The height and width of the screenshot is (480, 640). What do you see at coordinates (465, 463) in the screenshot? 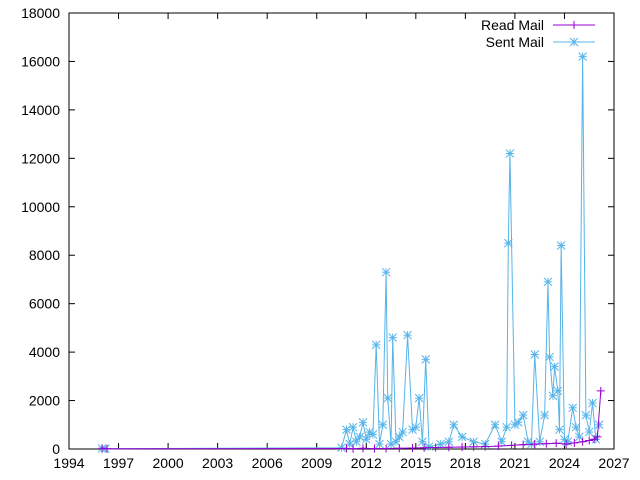
I see `x-tick-label: 2018` at bounding box center [465, 463].